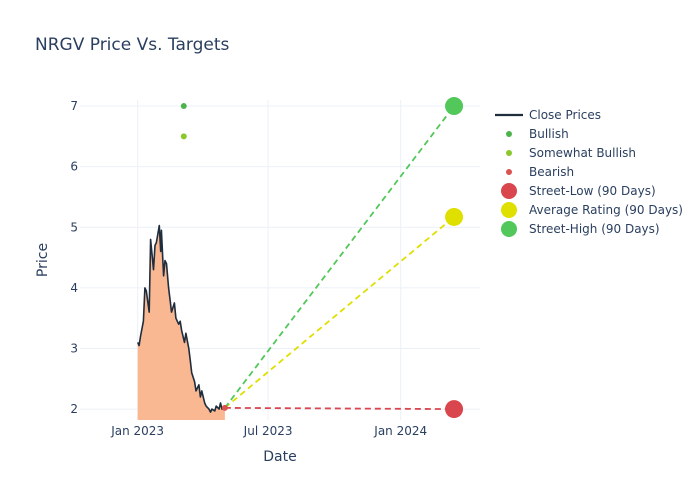  I want to click on street-high-days-marker, so click(454, 106).